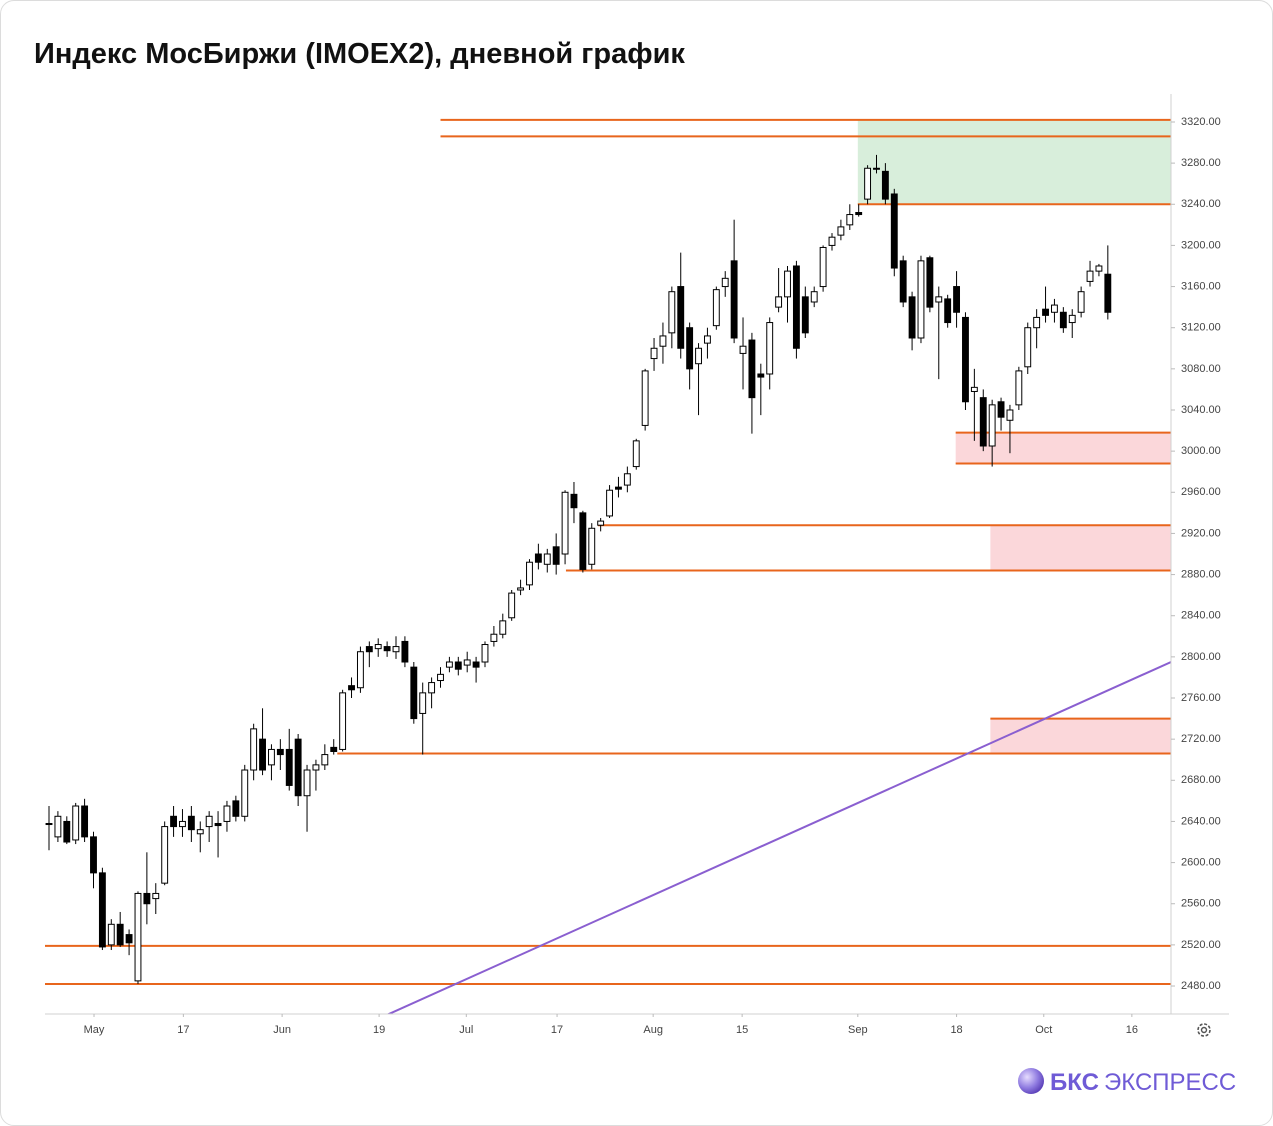 The image size is (1273, 1126). What do you see at coordinates (1201, 492) in the screenshot?
I see `y-tick-label: 2960.00` at bounding box center [1201, 492].